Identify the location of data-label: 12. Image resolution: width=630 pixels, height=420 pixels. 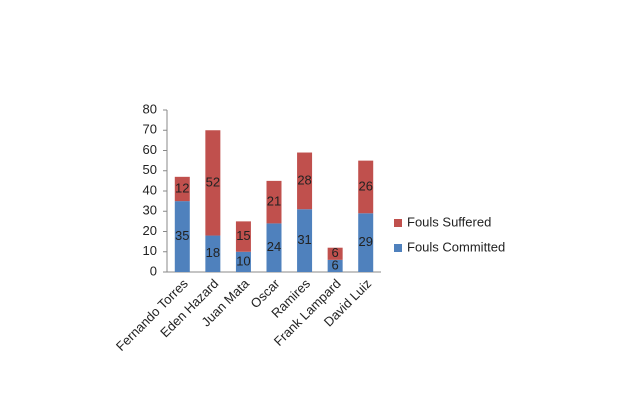
(182, 187).